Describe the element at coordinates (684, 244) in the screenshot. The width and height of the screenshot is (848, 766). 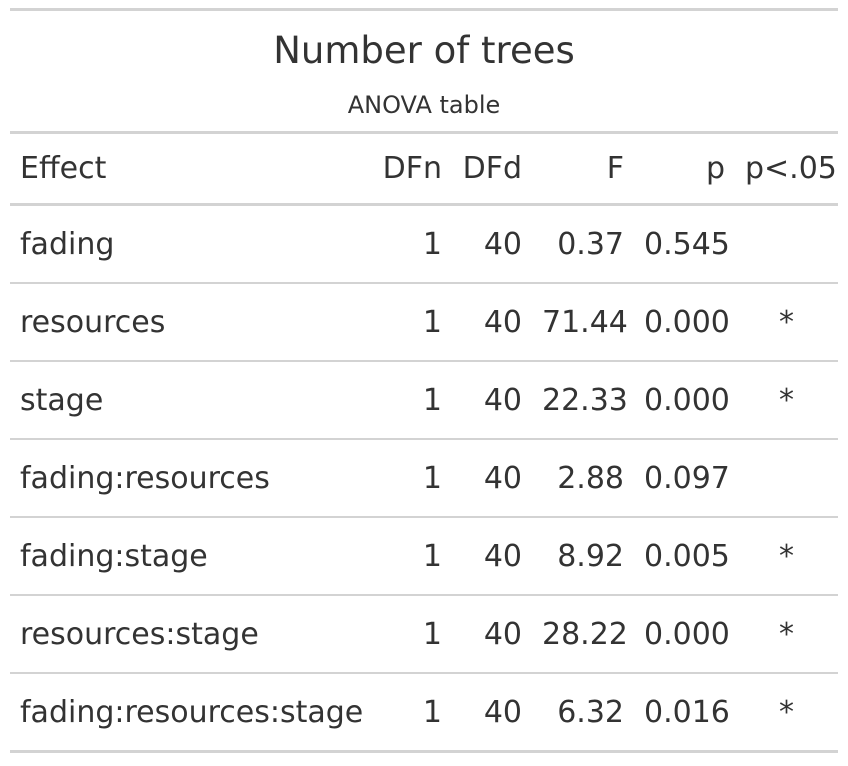
I see `p-cell: 0.545` at that location.